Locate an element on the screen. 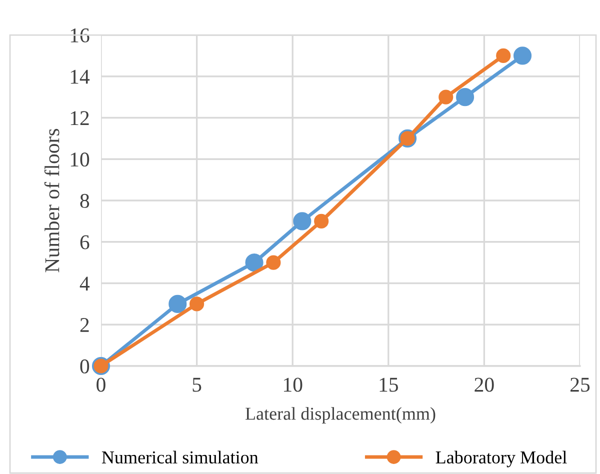  x-tick-label: 10 is located at coordinates (293, 385).